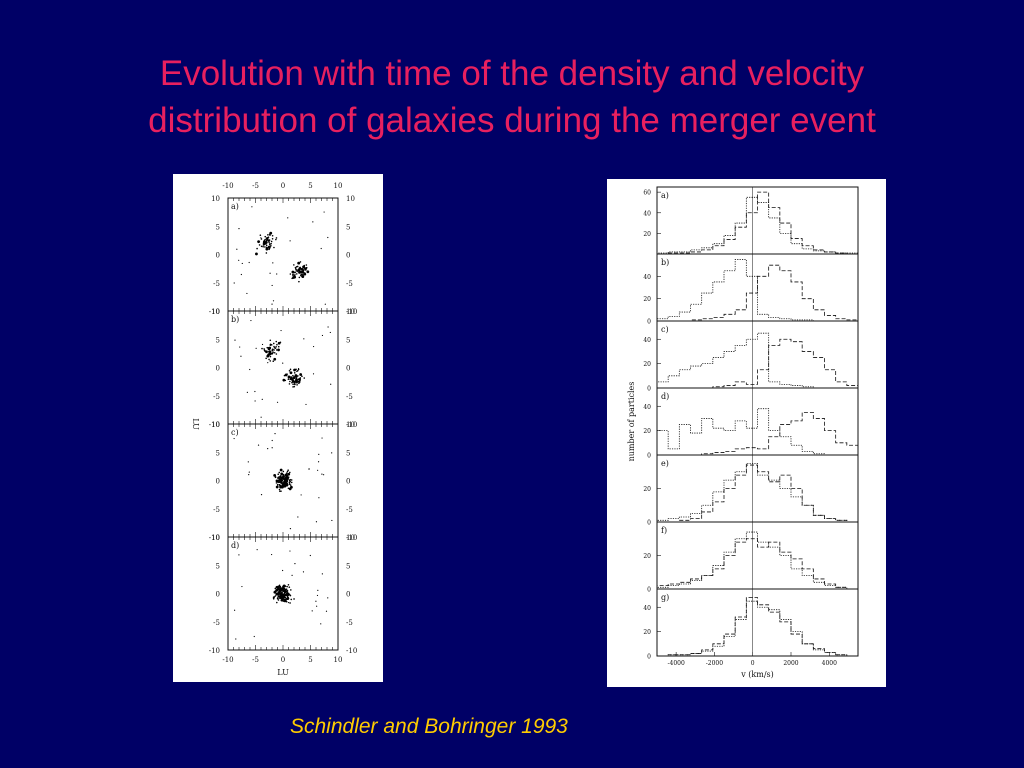  Describe the element at coordinates (664, 530) in the screenshot. I see `panel-label: f)` at that location.